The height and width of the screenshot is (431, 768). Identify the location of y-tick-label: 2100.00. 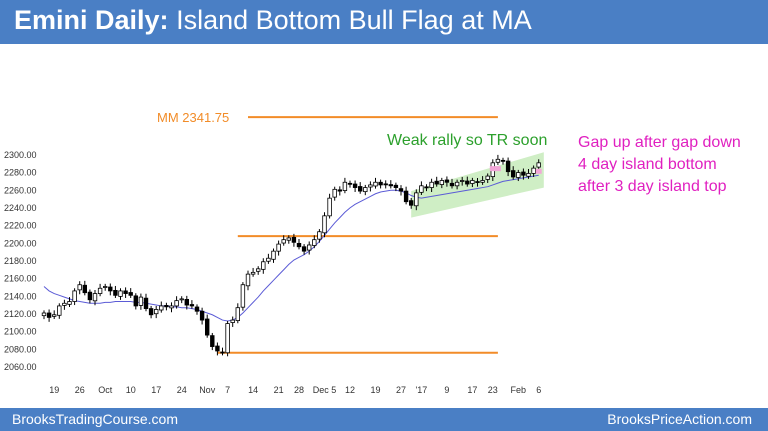
(20, 332).